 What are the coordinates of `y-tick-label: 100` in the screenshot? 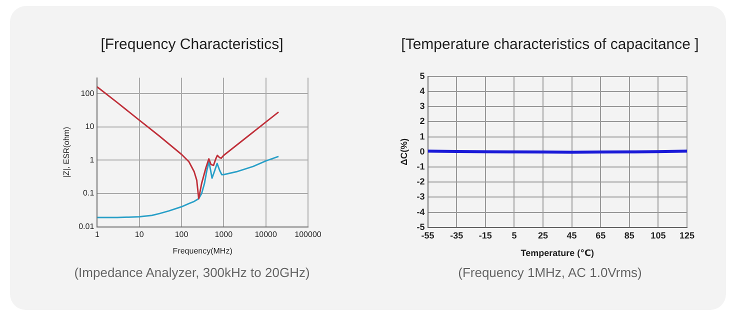 It's located at (87, 93).